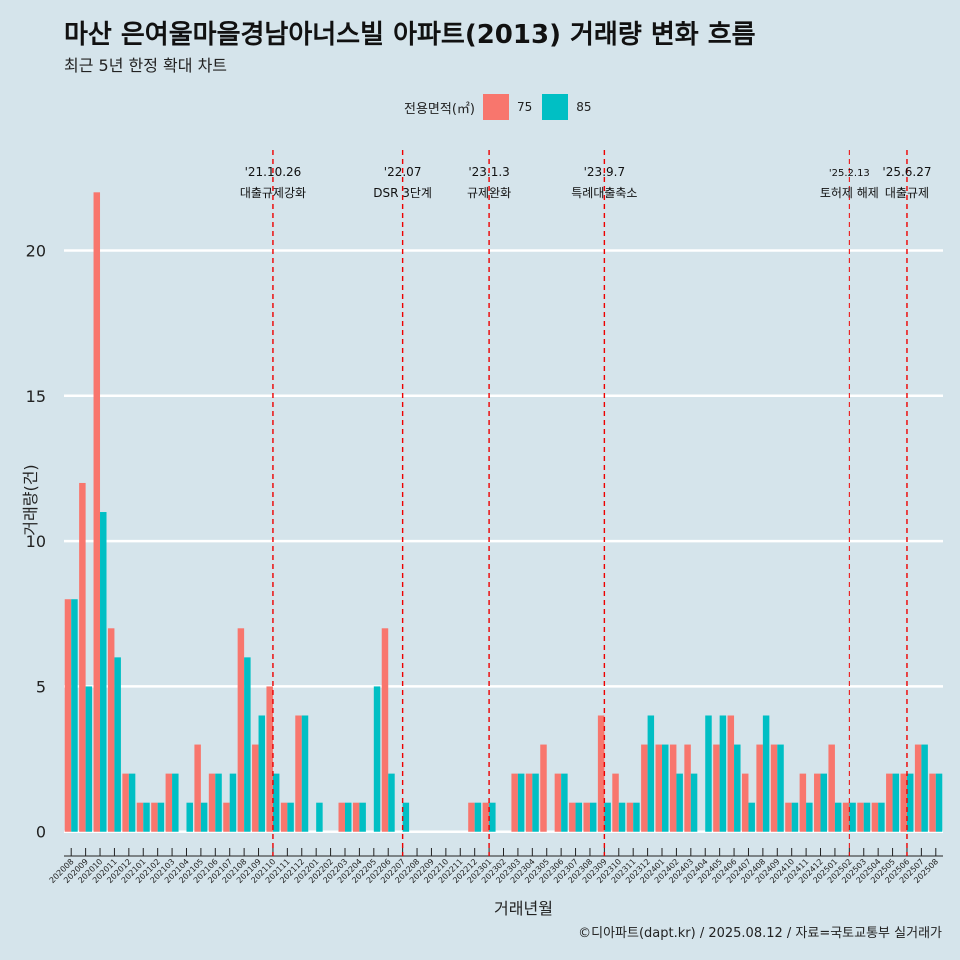 This screenshot has height=960, width=960. Describe the element at coordinates (439, 109) in the screenshot. I see `legend-title: 전용면적(㎡)` at that location.